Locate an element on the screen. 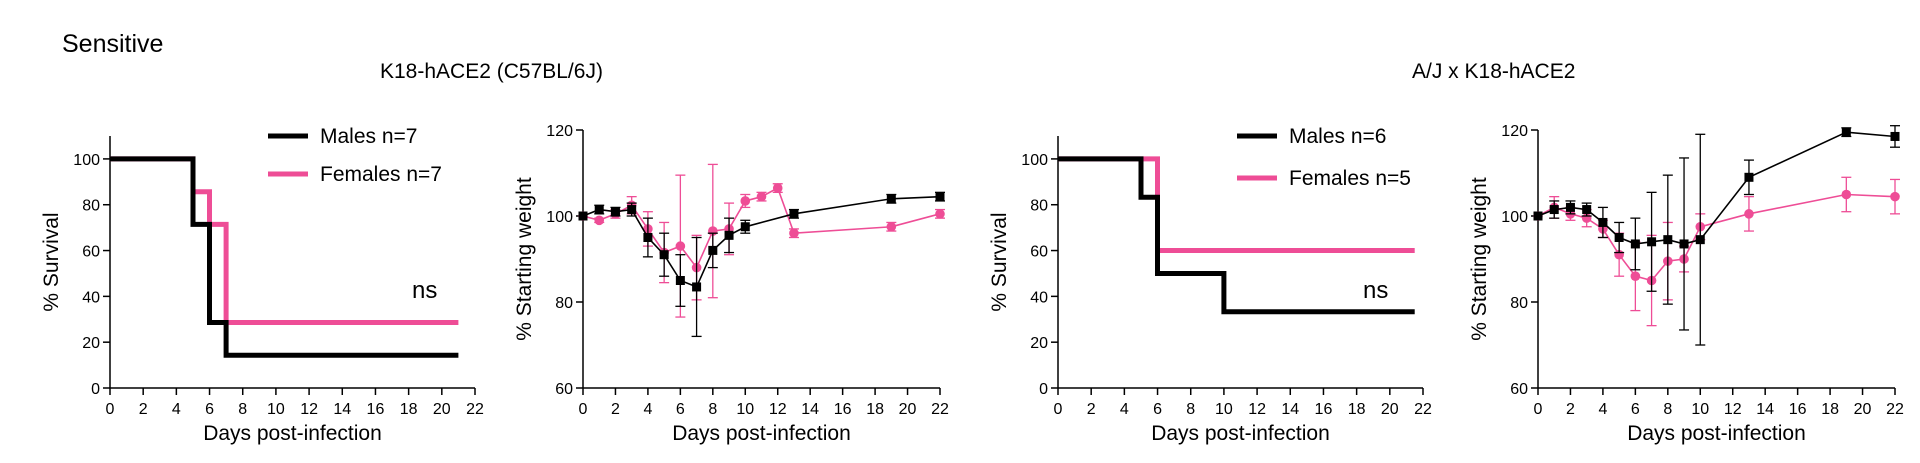 The width and height of the screenshot is (1920, 463). legend-entry: Females n=5 is located at coordinates (1350, 178).